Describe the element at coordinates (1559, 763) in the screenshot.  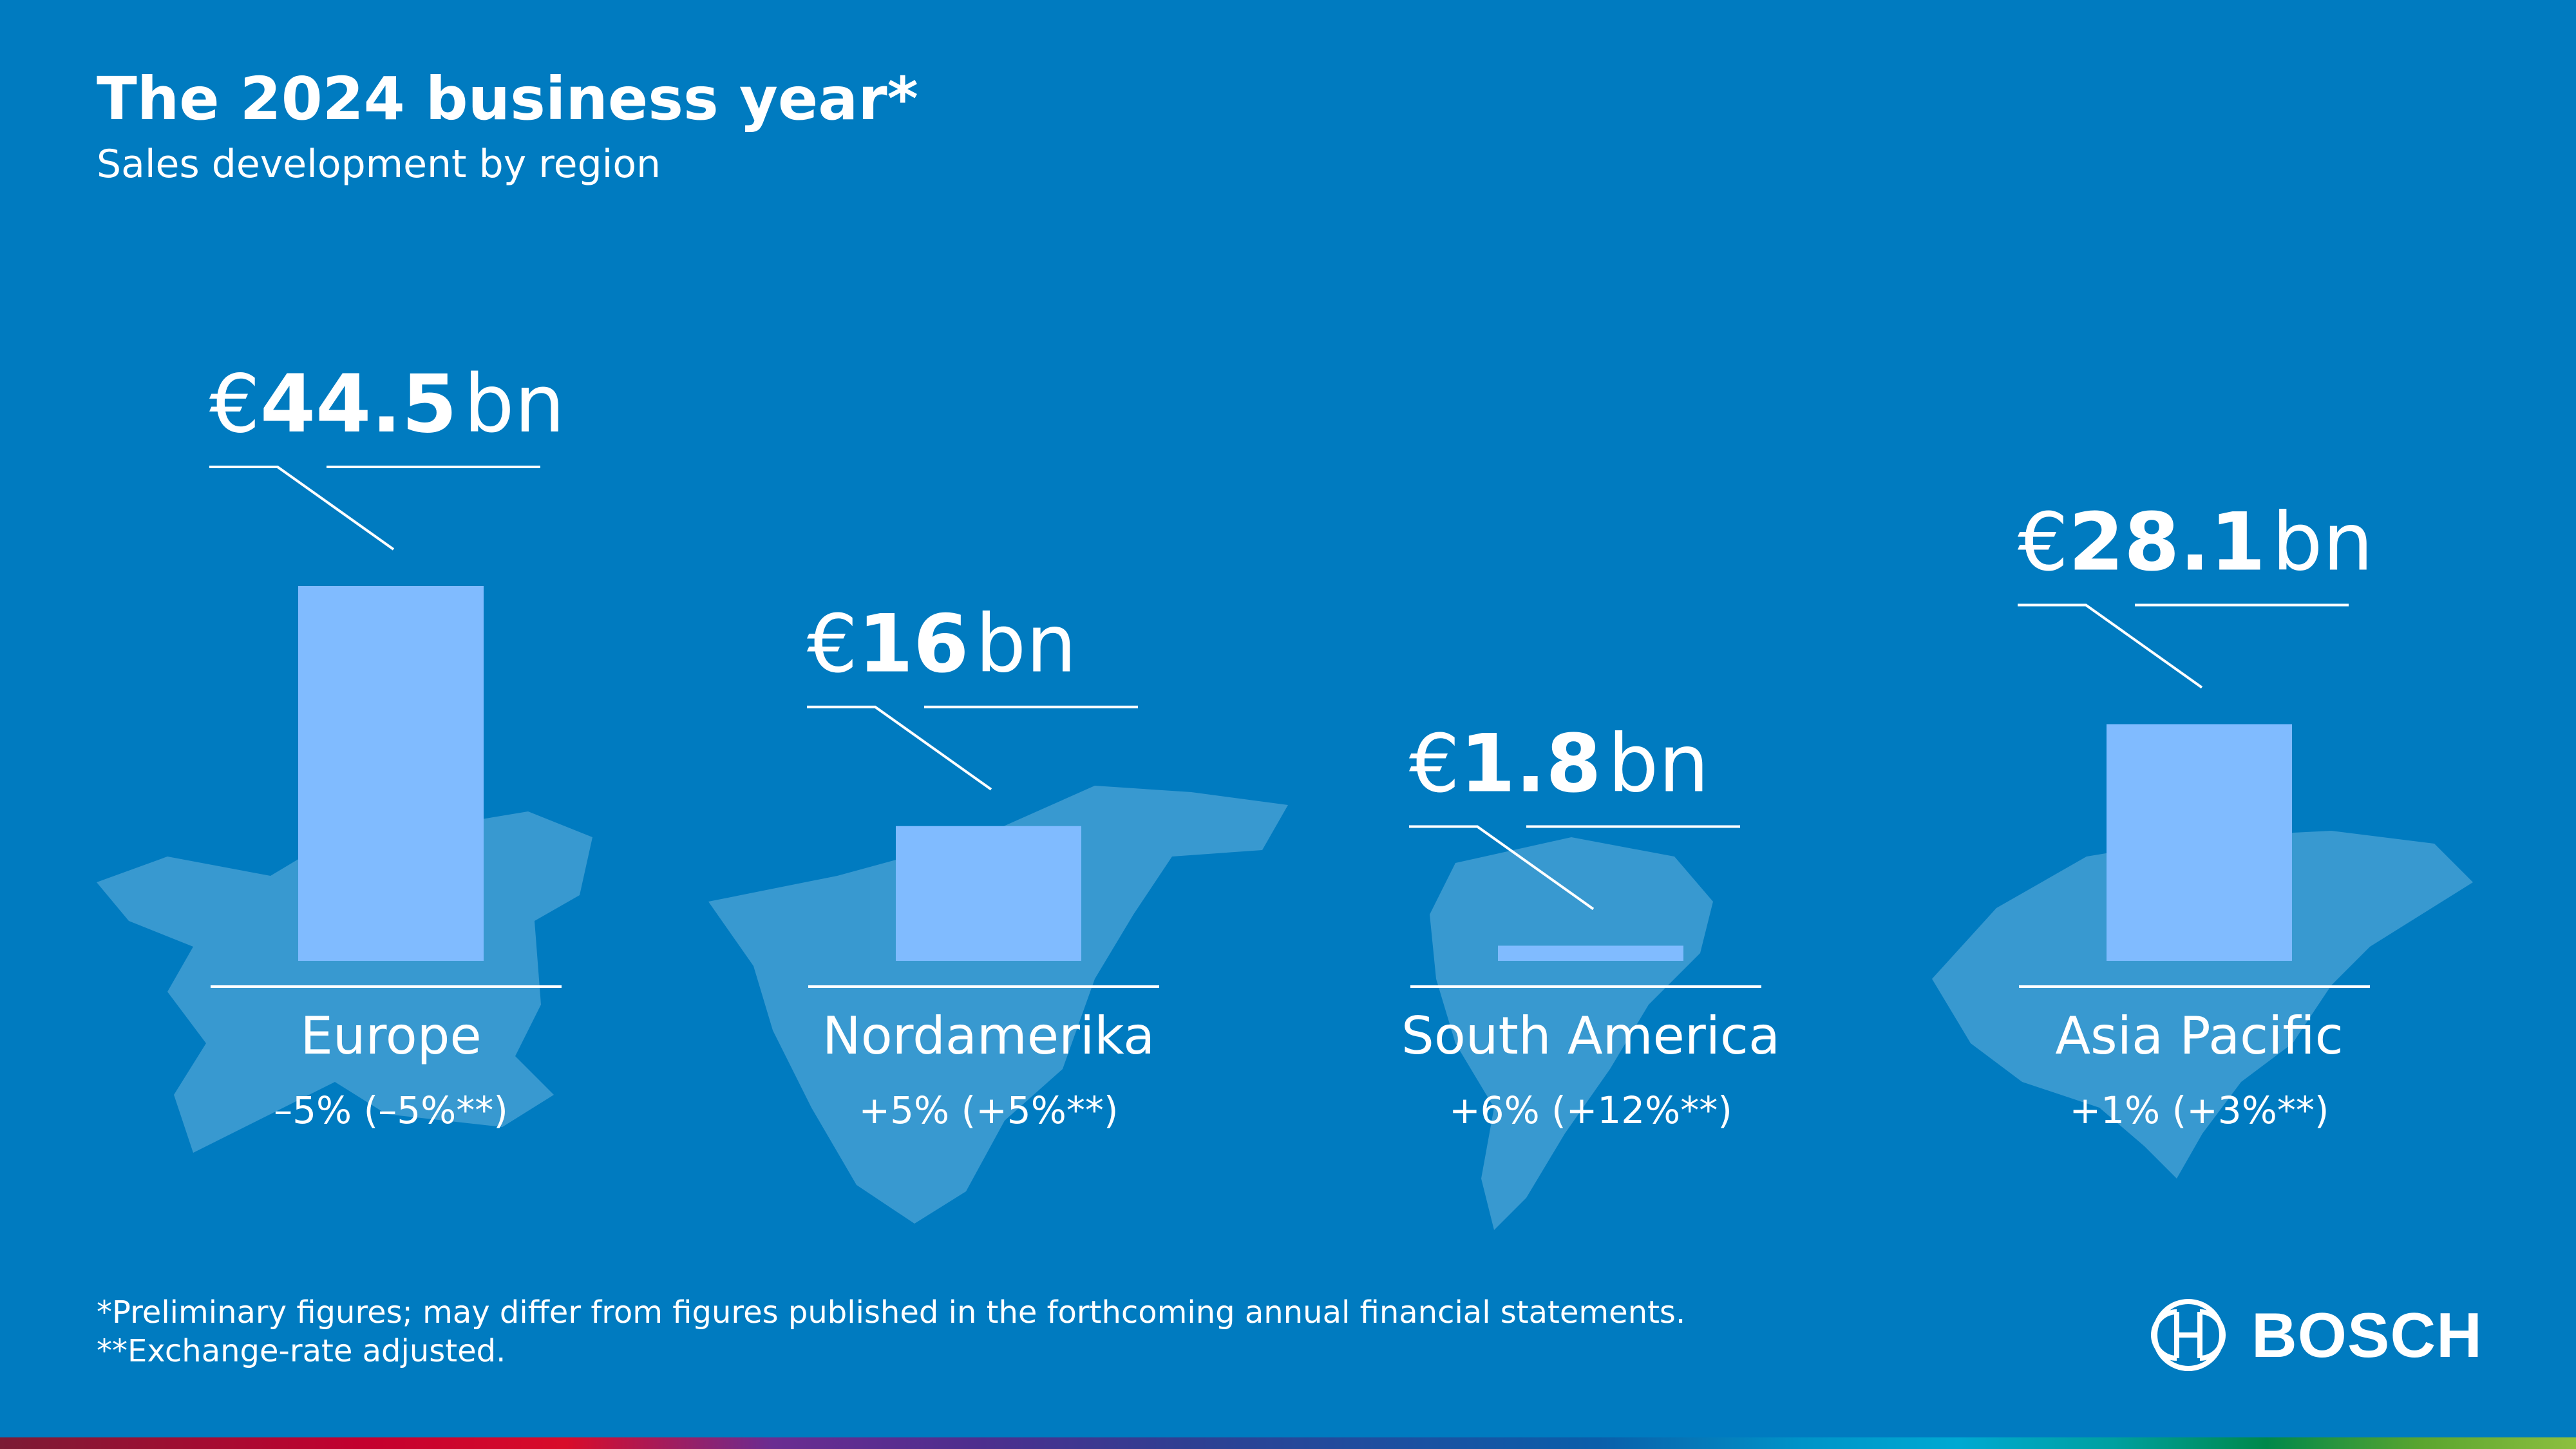
I see `data-label-south-america: €1.8bn` at that location.